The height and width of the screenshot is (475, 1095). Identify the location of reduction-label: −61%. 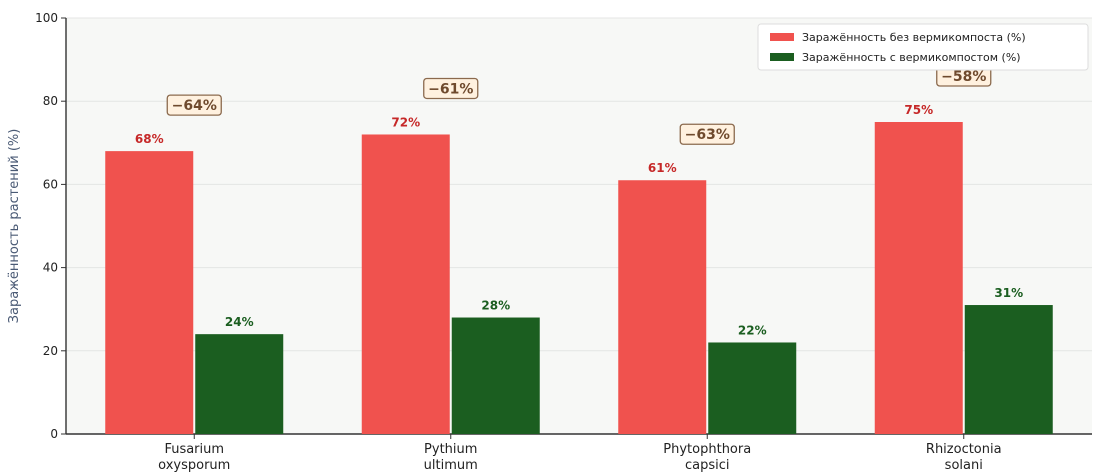
(450, 89).